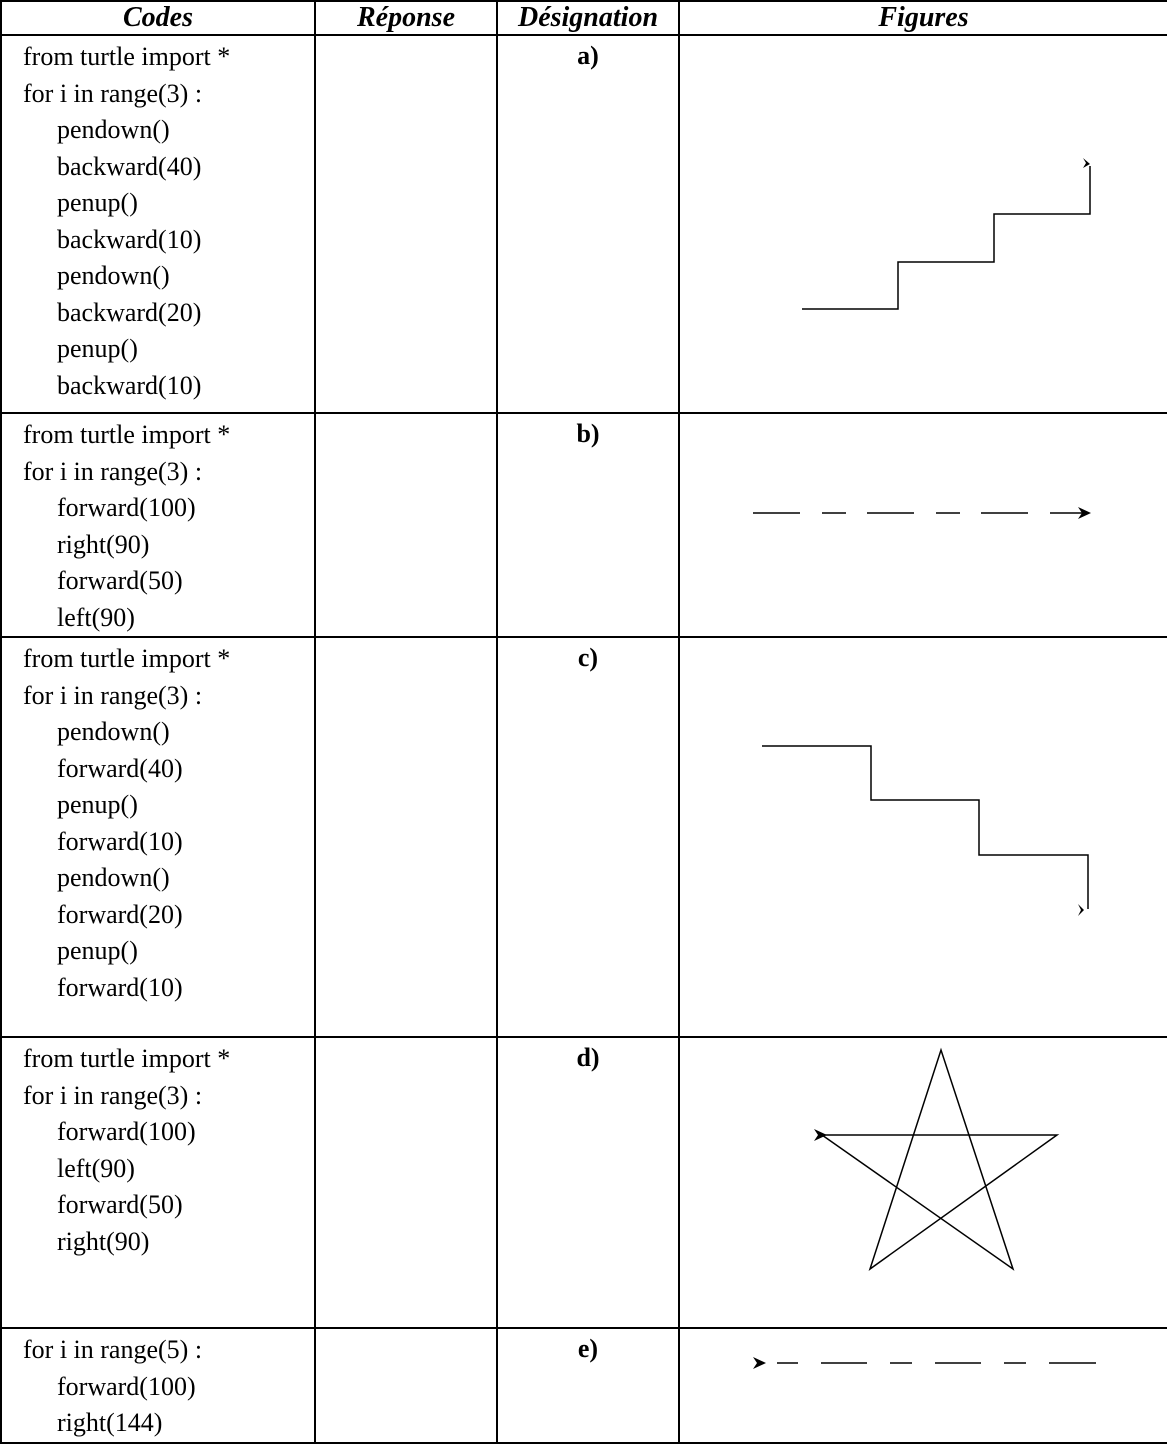 This screenshot has width=1167, height=1444. Describe the element at coordinates (588, 1385) in the screenshot. I see `designation-cell: e)` at that location.